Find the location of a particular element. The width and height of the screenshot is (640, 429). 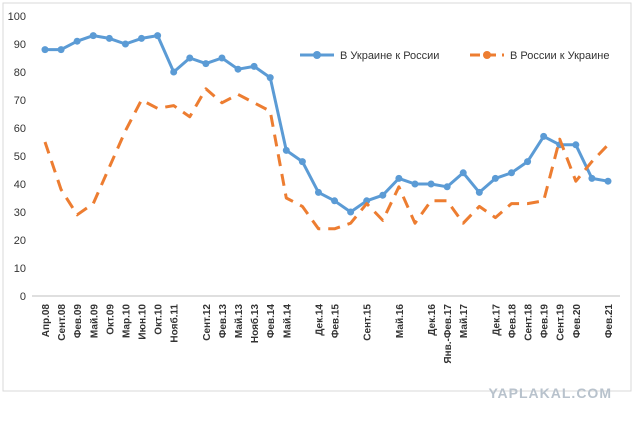

y-tick-label: 50 is located at coordinates (20, 157).